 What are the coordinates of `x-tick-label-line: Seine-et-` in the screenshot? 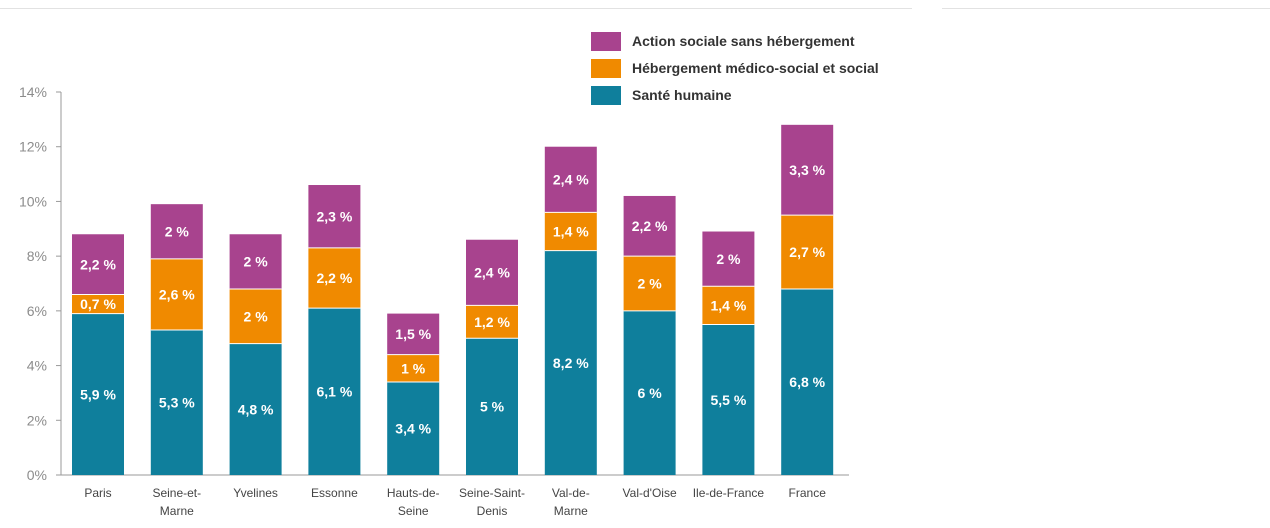 It's located at (176, 493).